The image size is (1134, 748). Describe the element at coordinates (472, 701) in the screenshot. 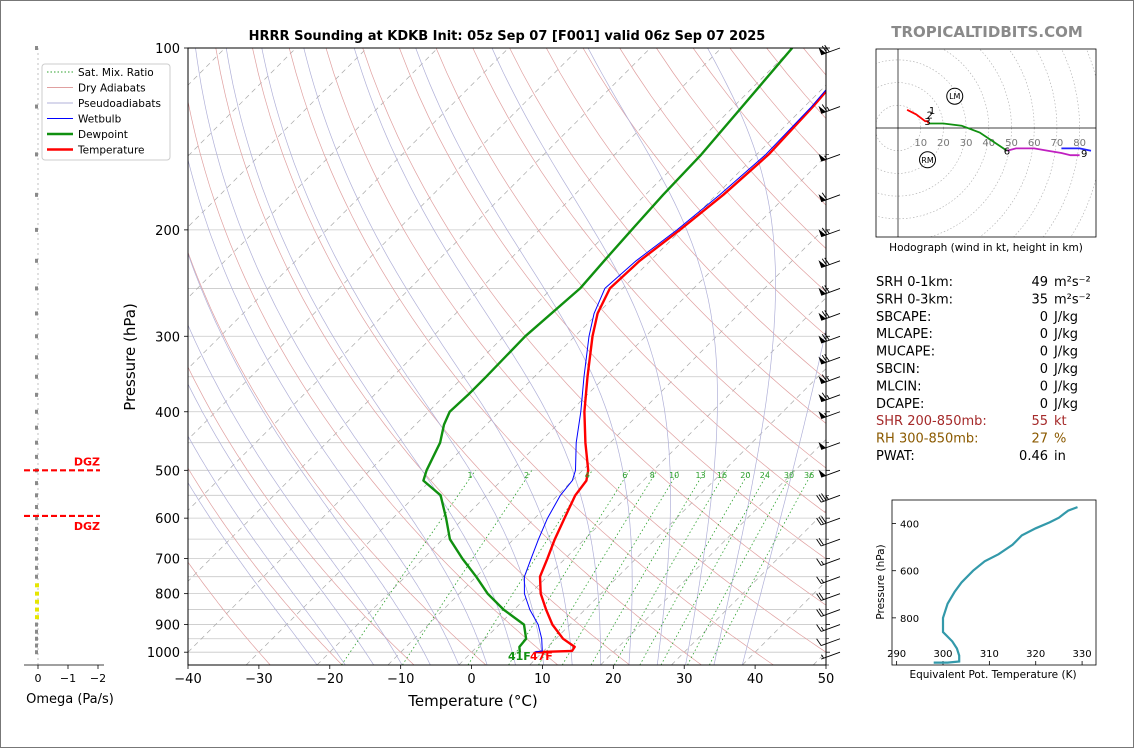

I see `skewt-xlabel: Temperature (°C)` at that location.